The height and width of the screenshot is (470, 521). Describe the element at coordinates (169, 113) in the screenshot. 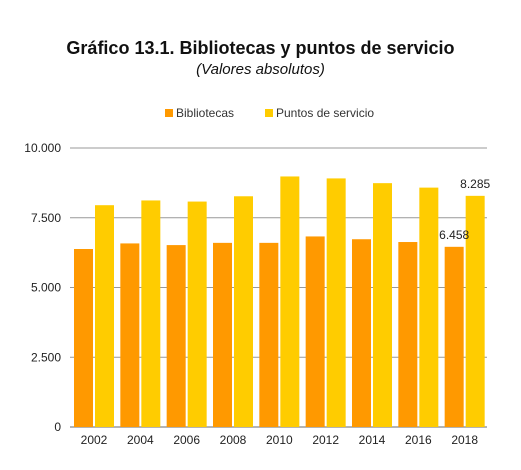

I see `legend-swatch-bibliotecas` at that location.